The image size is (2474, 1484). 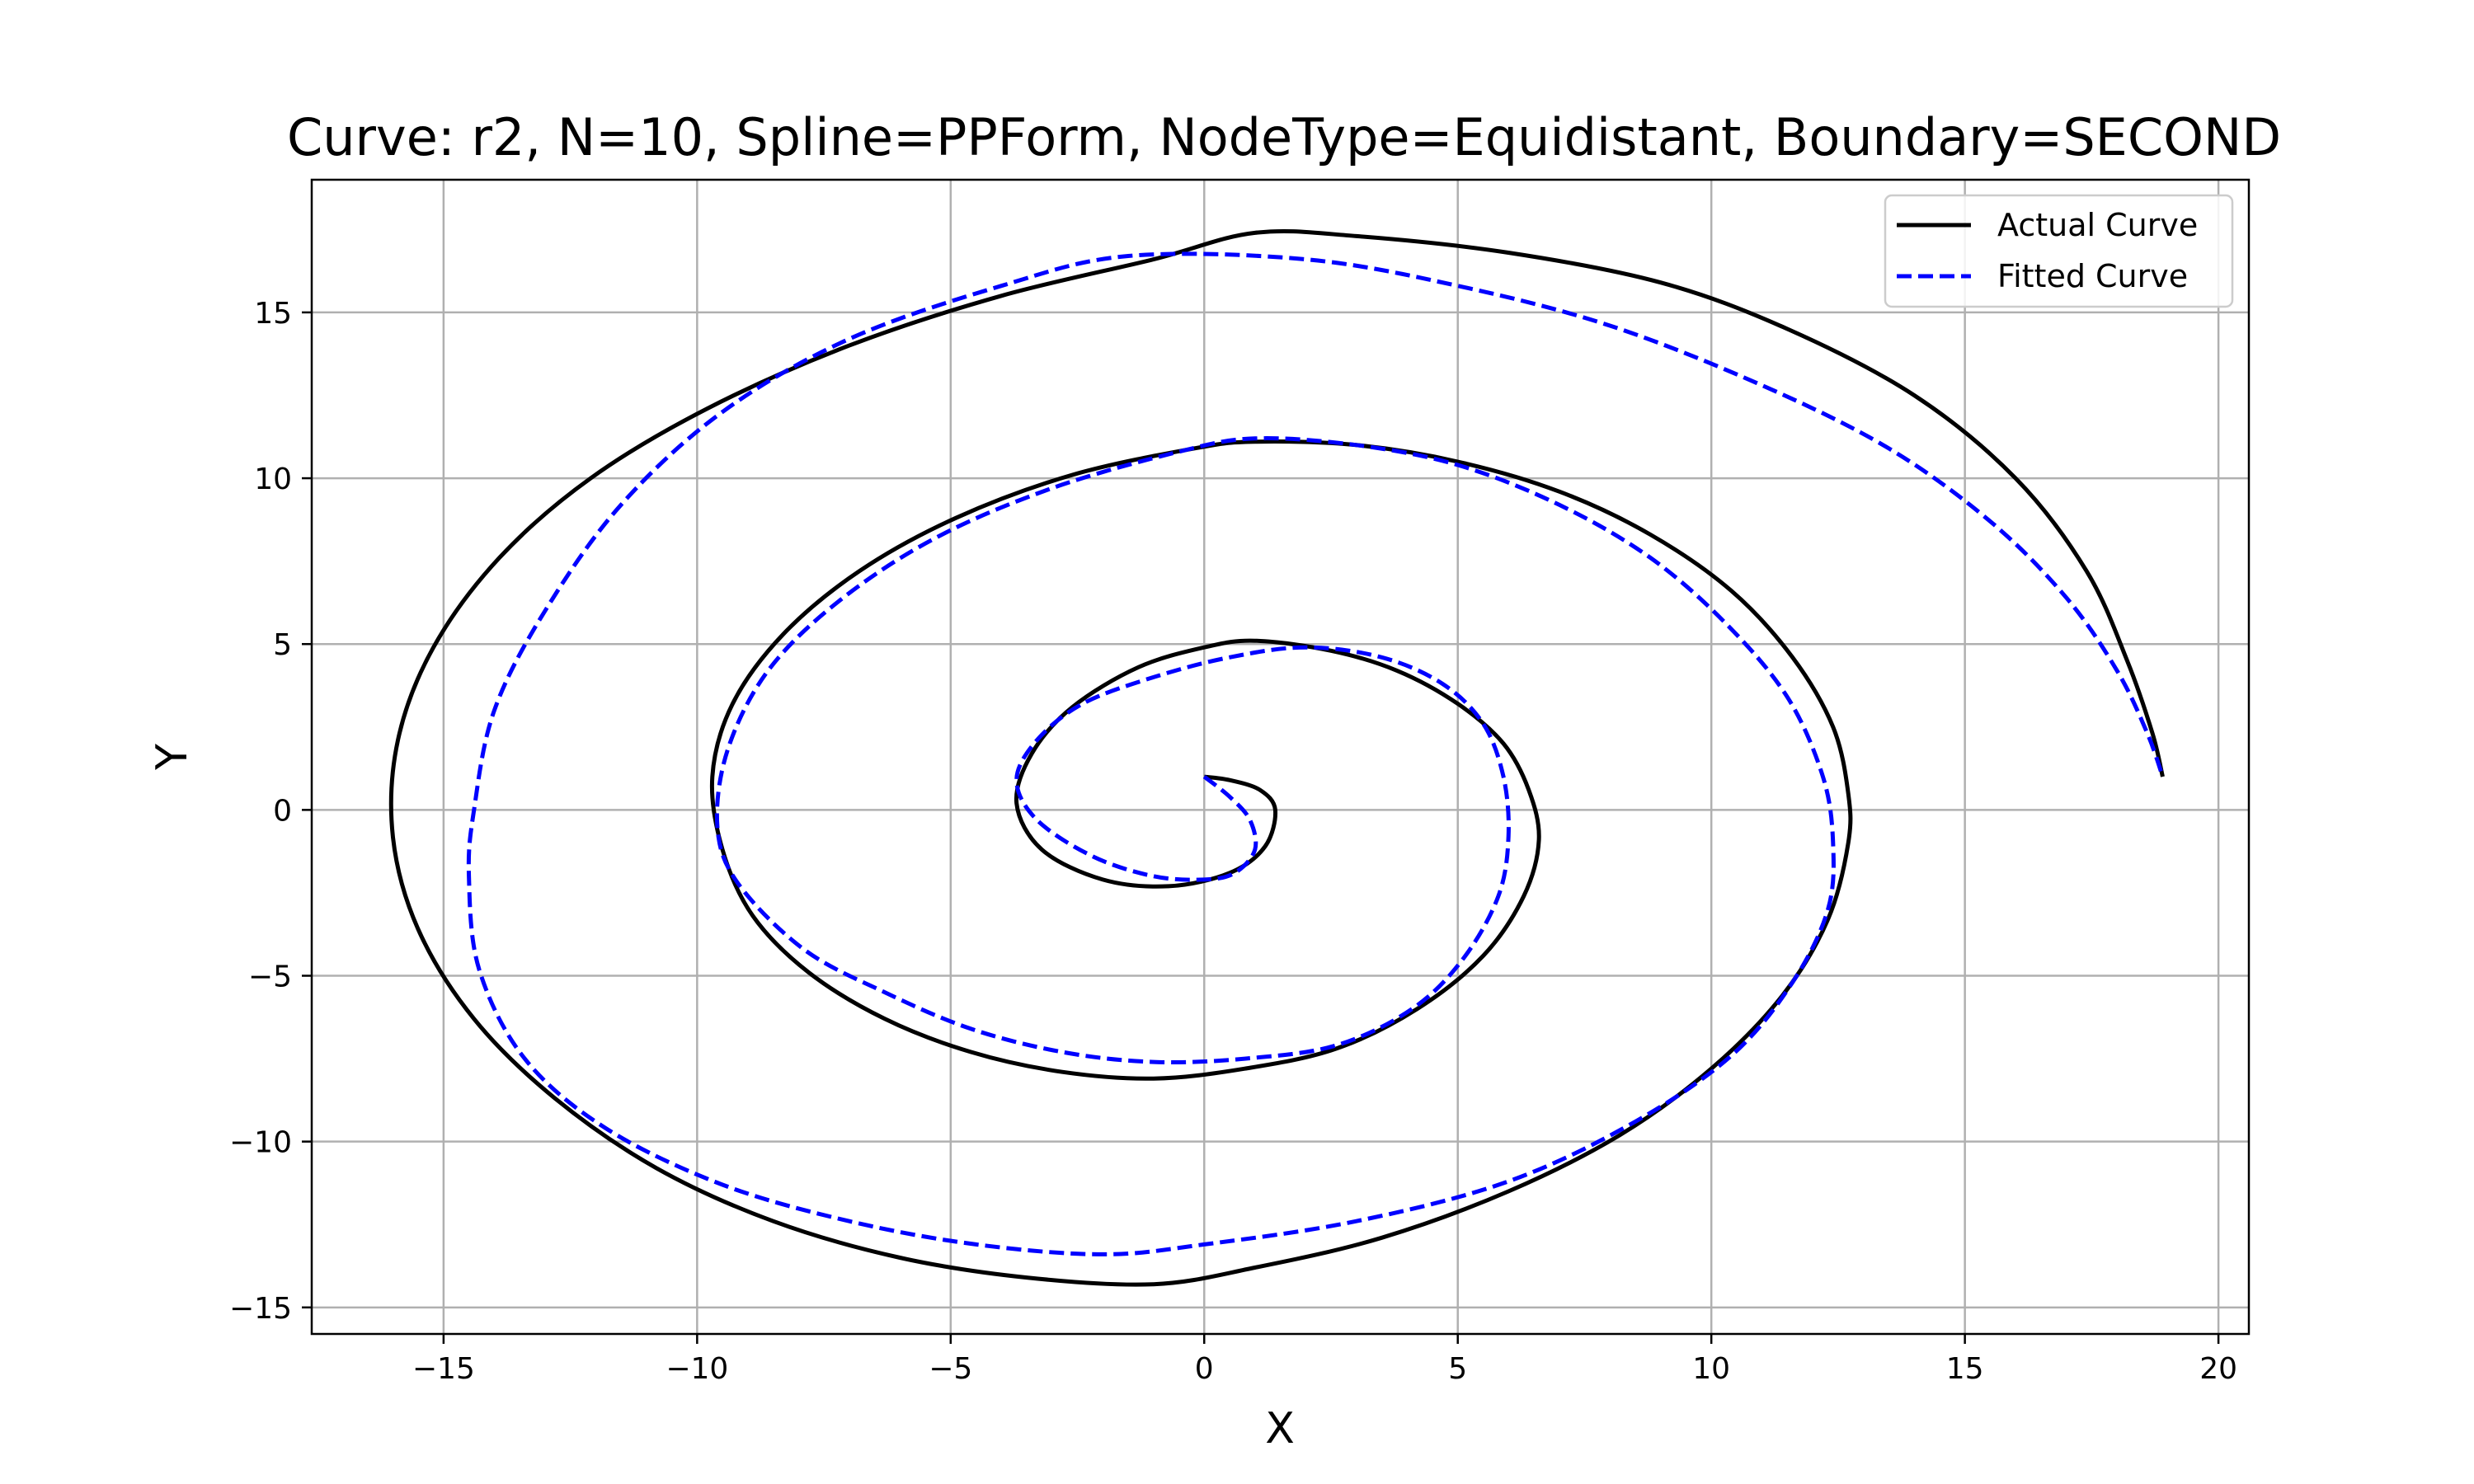 What do you see at coordinates (697, 1369) in the screenshot?
I see `x-tick-label: −10` at bounding box center [697, 1369].